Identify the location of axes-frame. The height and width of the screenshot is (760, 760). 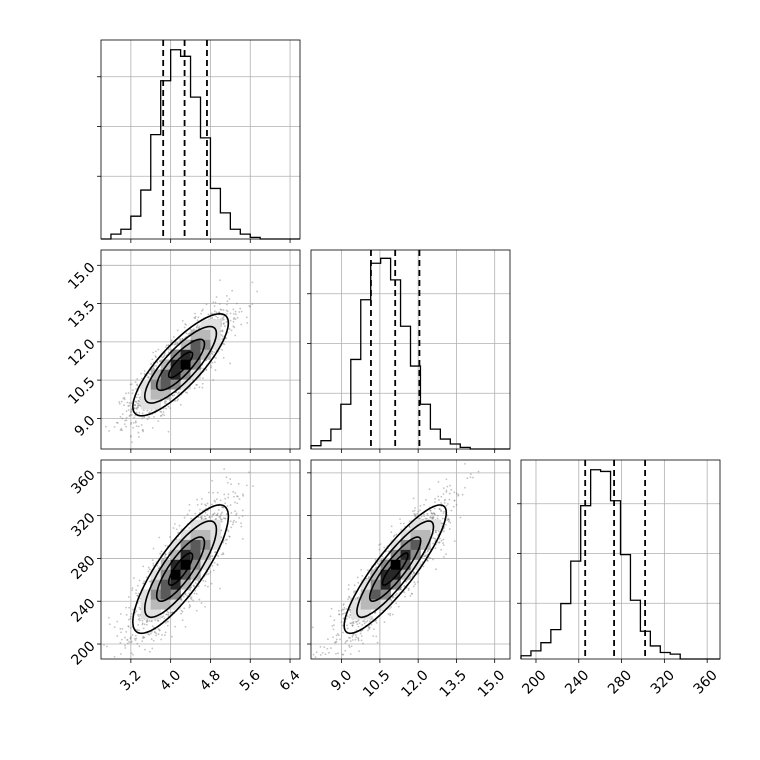
(200, 139).